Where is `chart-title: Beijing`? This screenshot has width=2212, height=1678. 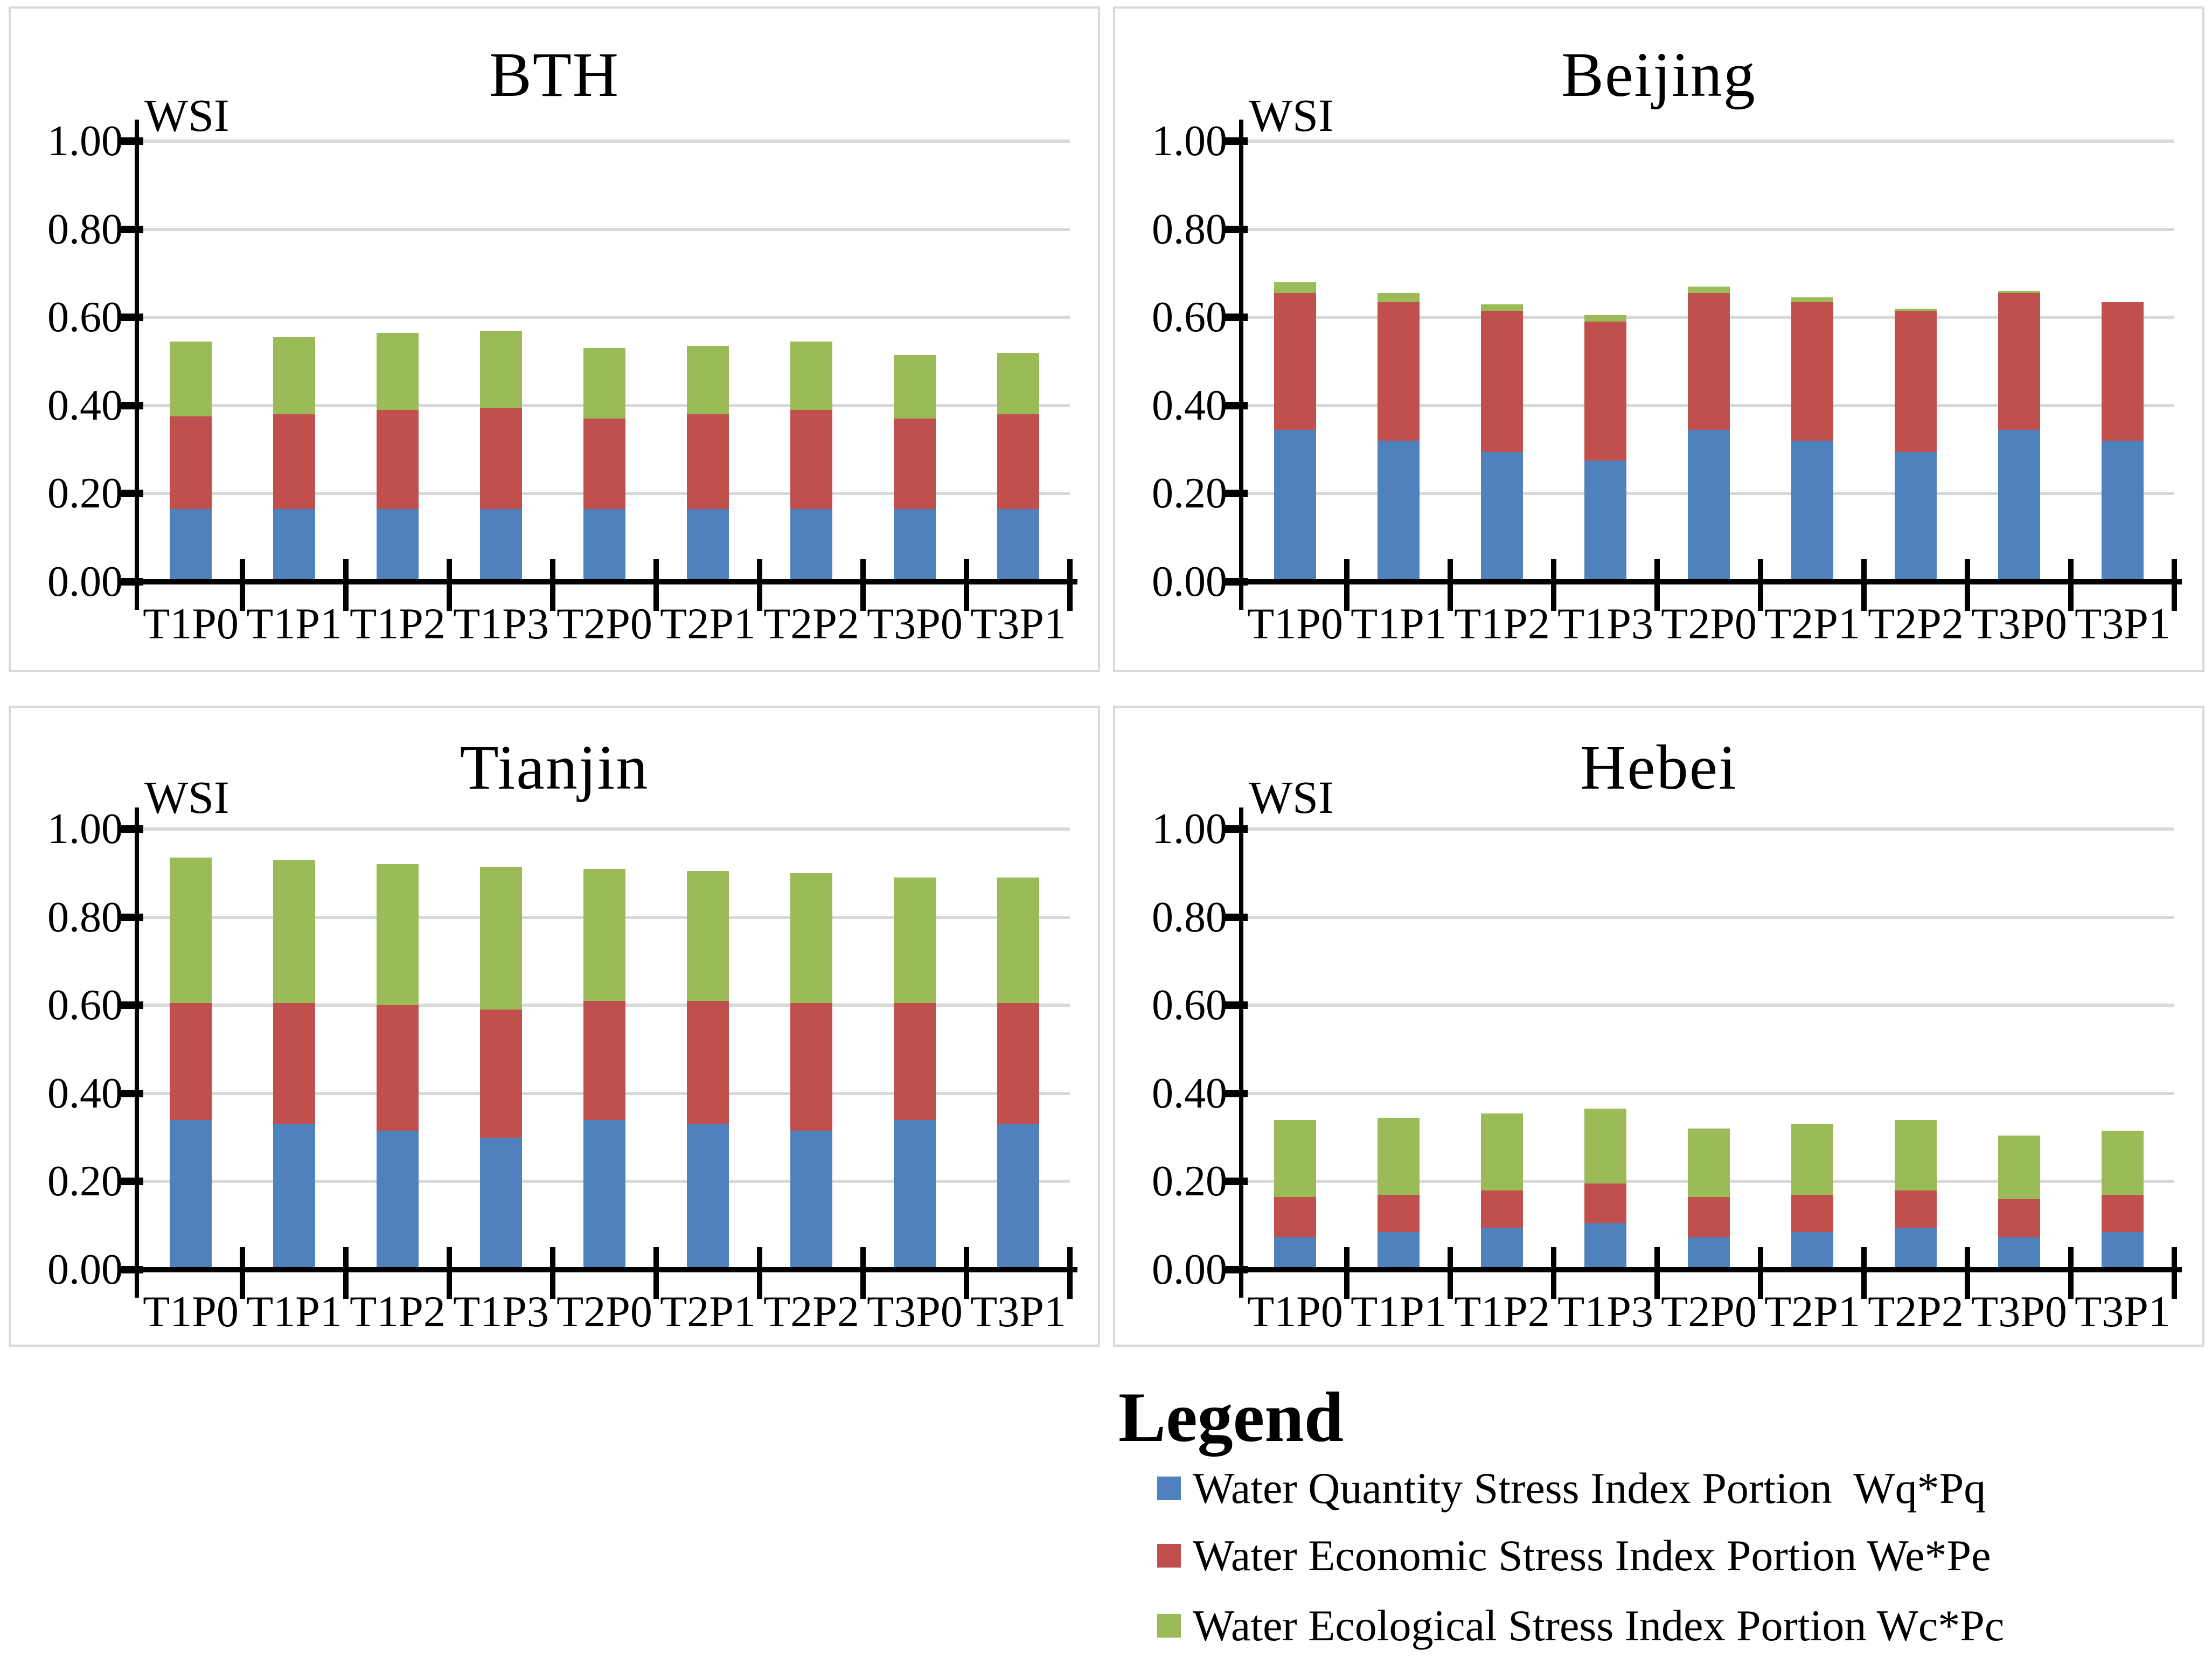 chart-title: Beijing is located at coordinates (1658, 74).